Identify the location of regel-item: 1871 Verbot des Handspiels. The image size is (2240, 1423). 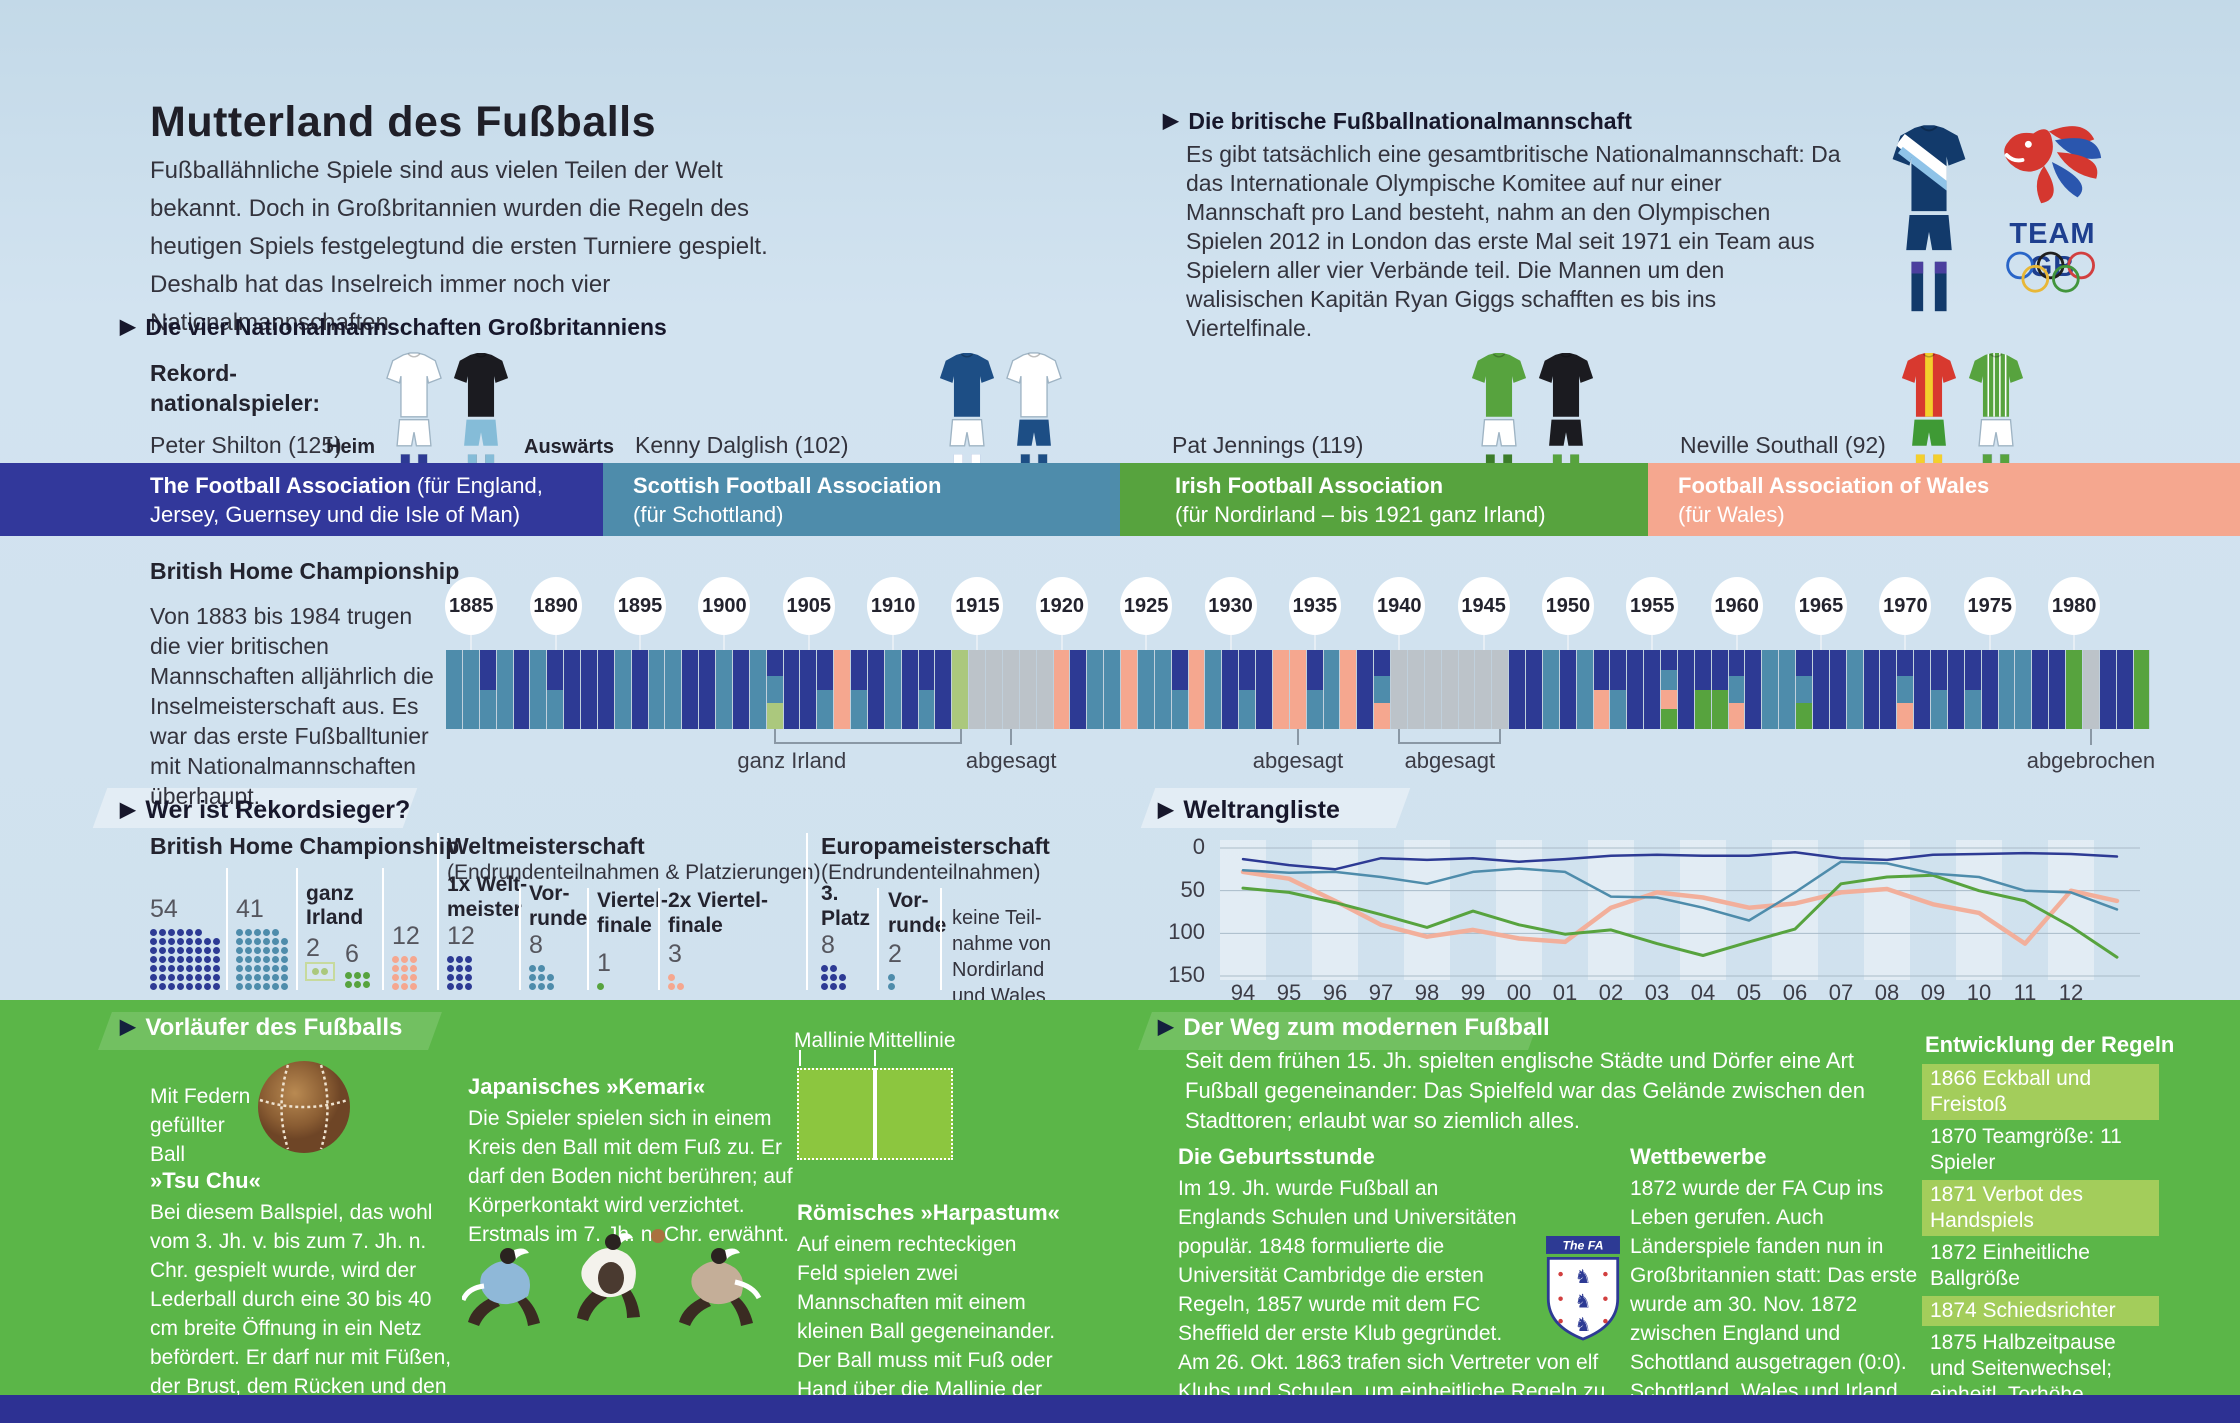
(2040, 1208).